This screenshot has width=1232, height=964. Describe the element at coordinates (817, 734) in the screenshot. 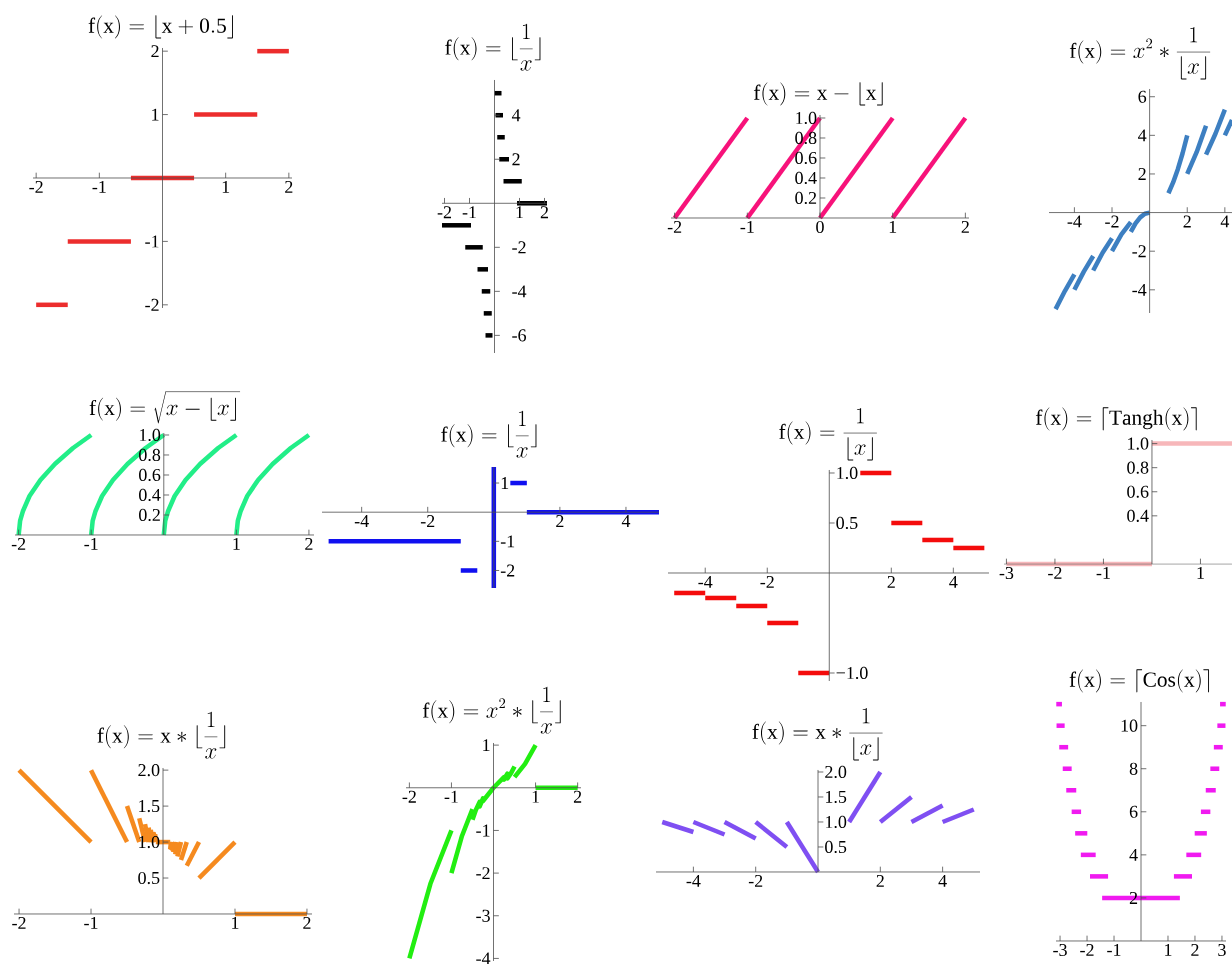

I see `chart-title: $\mathrm{f(x)}=\mathrm{x}\ast \frac{1}{\lfloor x\rfloor}$` at that location.